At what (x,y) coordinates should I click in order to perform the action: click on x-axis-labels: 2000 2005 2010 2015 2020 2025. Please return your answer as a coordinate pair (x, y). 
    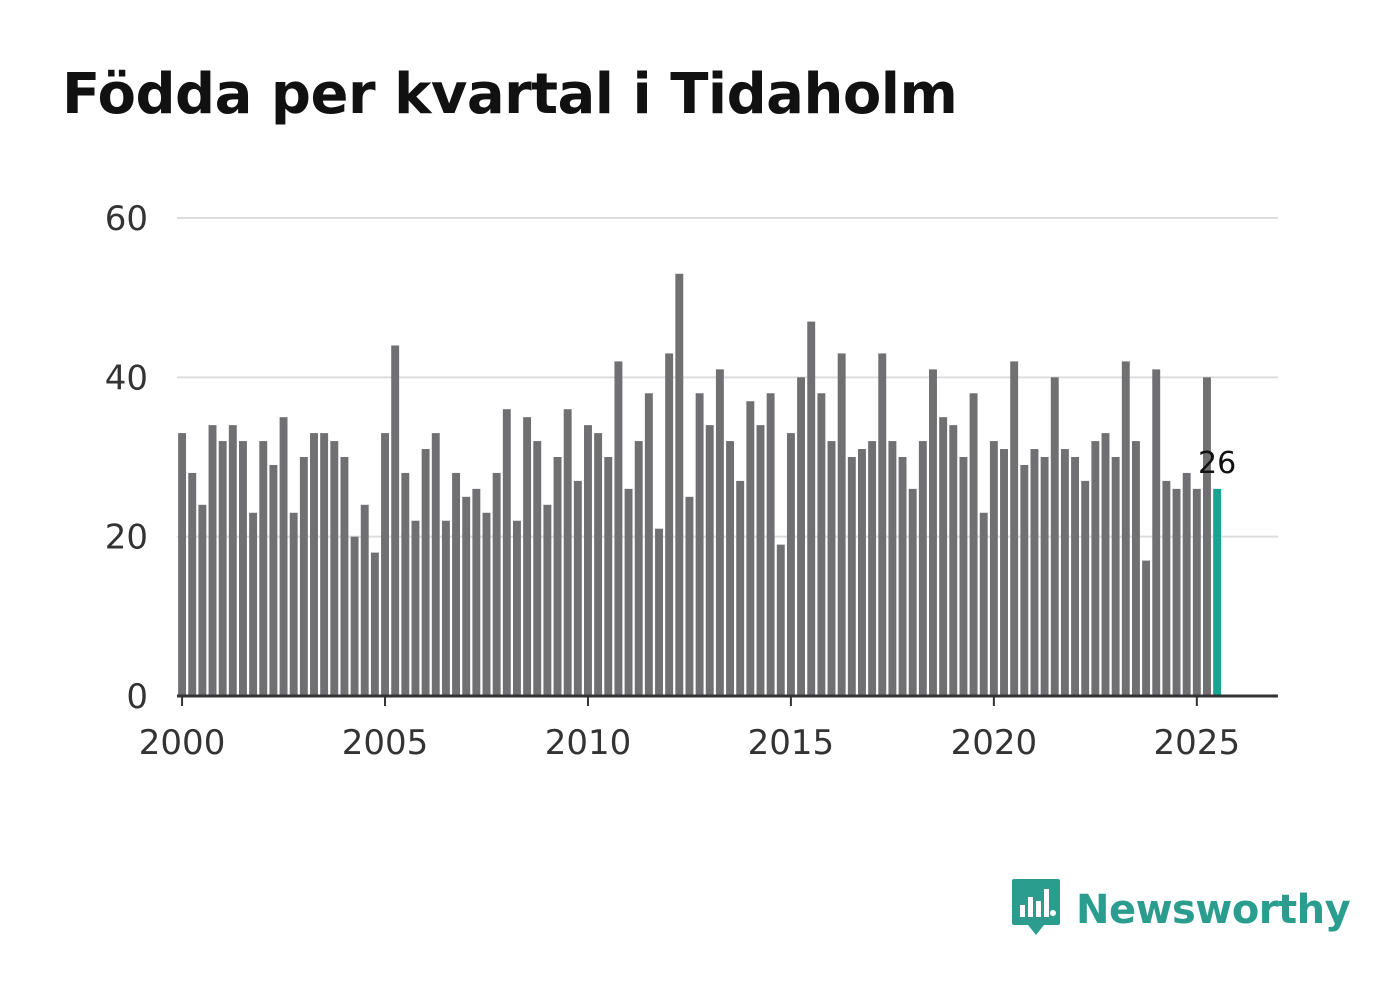
    Looking at the image, I should click on (689, 743).